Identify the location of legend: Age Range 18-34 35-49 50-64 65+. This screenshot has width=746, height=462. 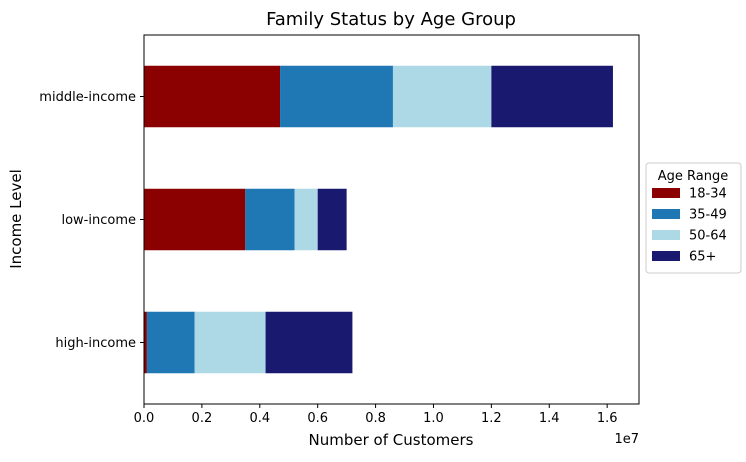
(693, 218).